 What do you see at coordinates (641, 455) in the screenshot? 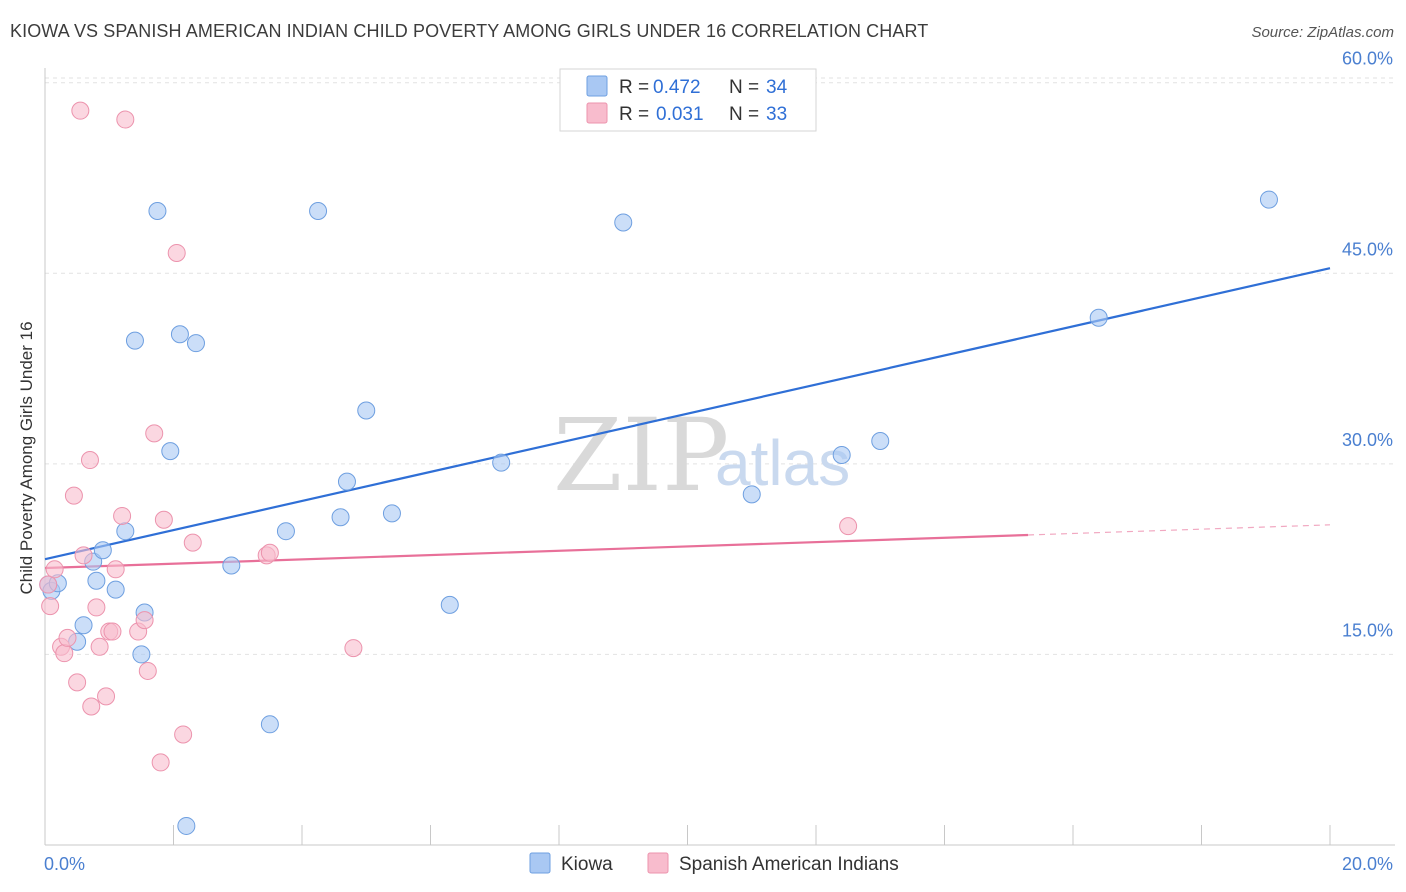
I see `watermark-zip: ZIP` at bounding box center [641, 455].